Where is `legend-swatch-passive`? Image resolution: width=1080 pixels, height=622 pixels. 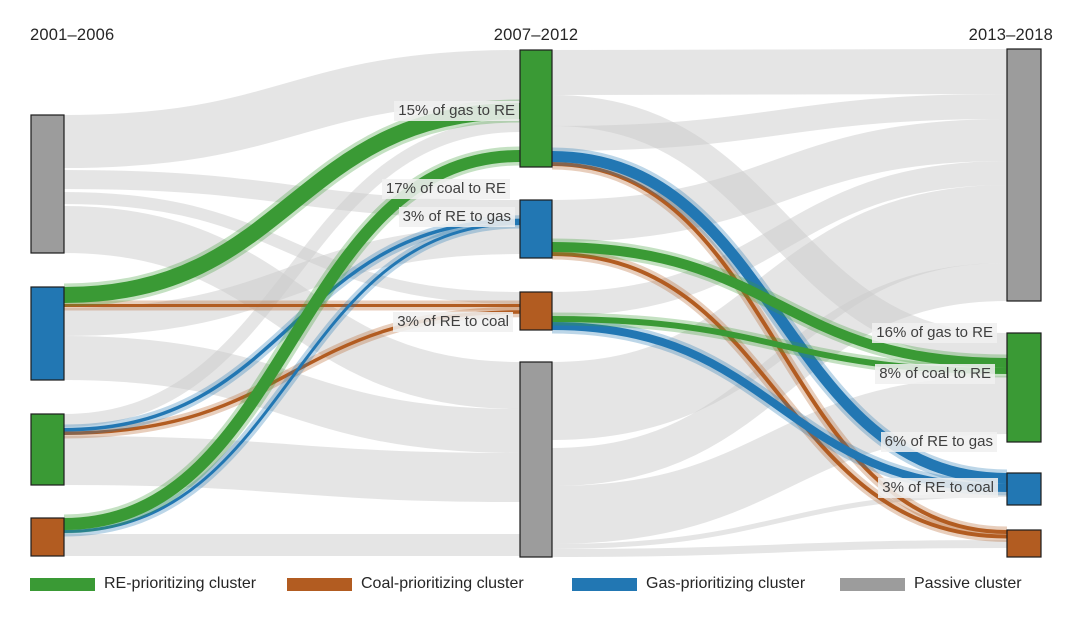 legend-swatch-passive is located at coordinates (872, 584).